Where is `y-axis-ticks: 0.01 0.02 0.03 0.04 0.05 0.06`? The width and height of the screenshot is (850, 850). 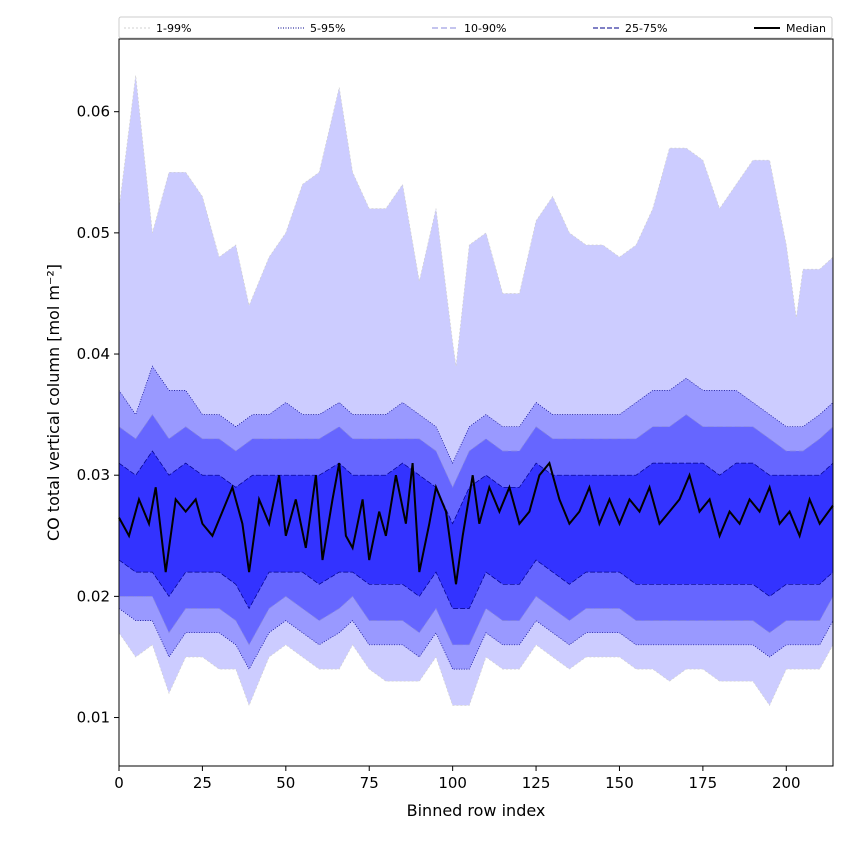
y-axis-ticks: 0.01 0.02 0.03 0.04 0.05 0.06 is located at coordinates (98, 415).